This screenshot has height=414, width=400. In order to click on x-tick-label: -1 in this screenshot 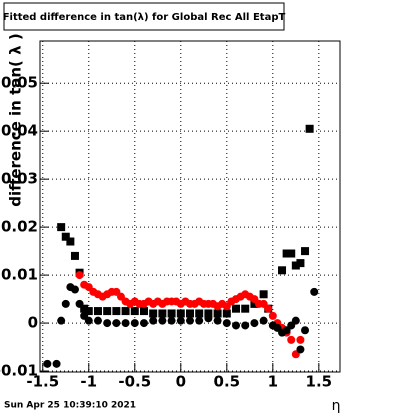, I will do `click(88, 382)`.